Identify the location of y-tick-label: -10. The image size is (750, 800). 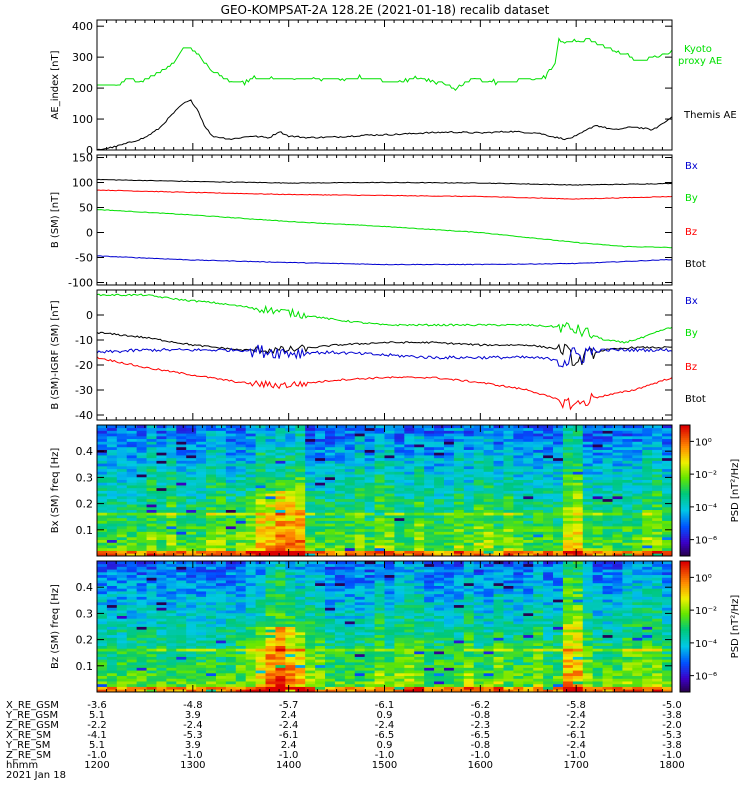
(84, 340).